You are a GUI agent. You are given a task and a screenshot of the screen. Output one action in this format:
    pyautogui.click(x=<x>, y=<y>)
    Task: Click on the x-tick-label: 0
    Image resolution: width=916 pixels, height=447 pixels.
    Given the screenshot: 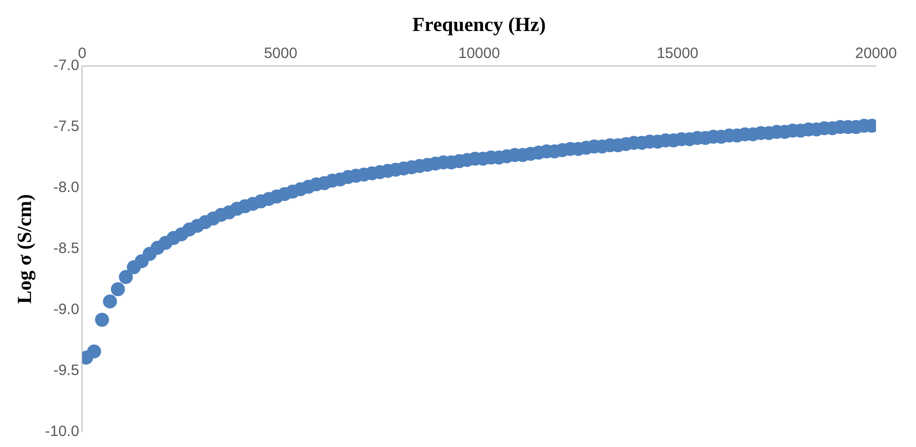 What is the action you would take?
    pyautogui.click(x=82, y=53)
    